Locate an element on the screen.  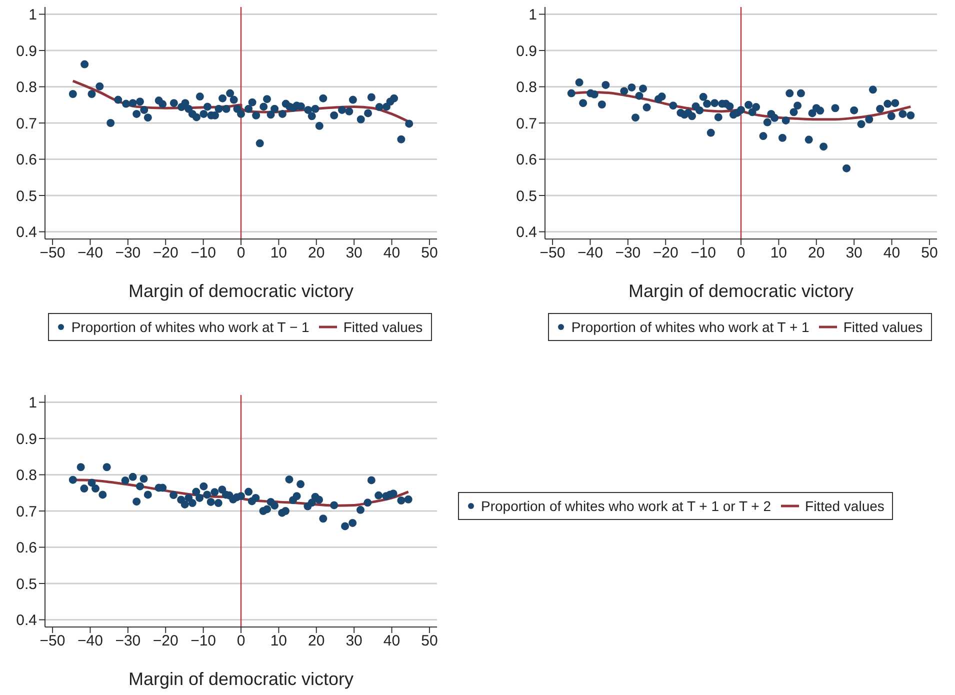
legend-label: Proportion of whites who work at T − 1 is located at coordinates (190, 327).